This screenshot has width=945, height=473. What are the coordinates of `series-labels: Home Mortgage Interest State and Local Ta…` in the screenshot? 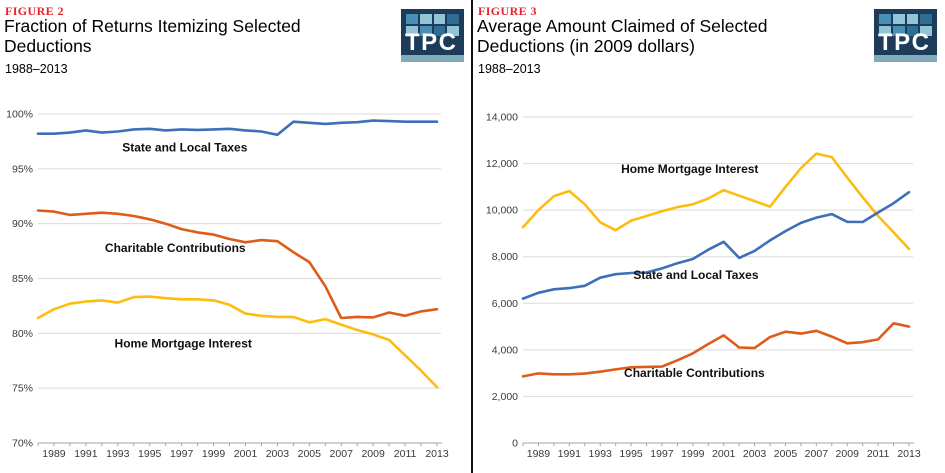 It's located at (693, 271).